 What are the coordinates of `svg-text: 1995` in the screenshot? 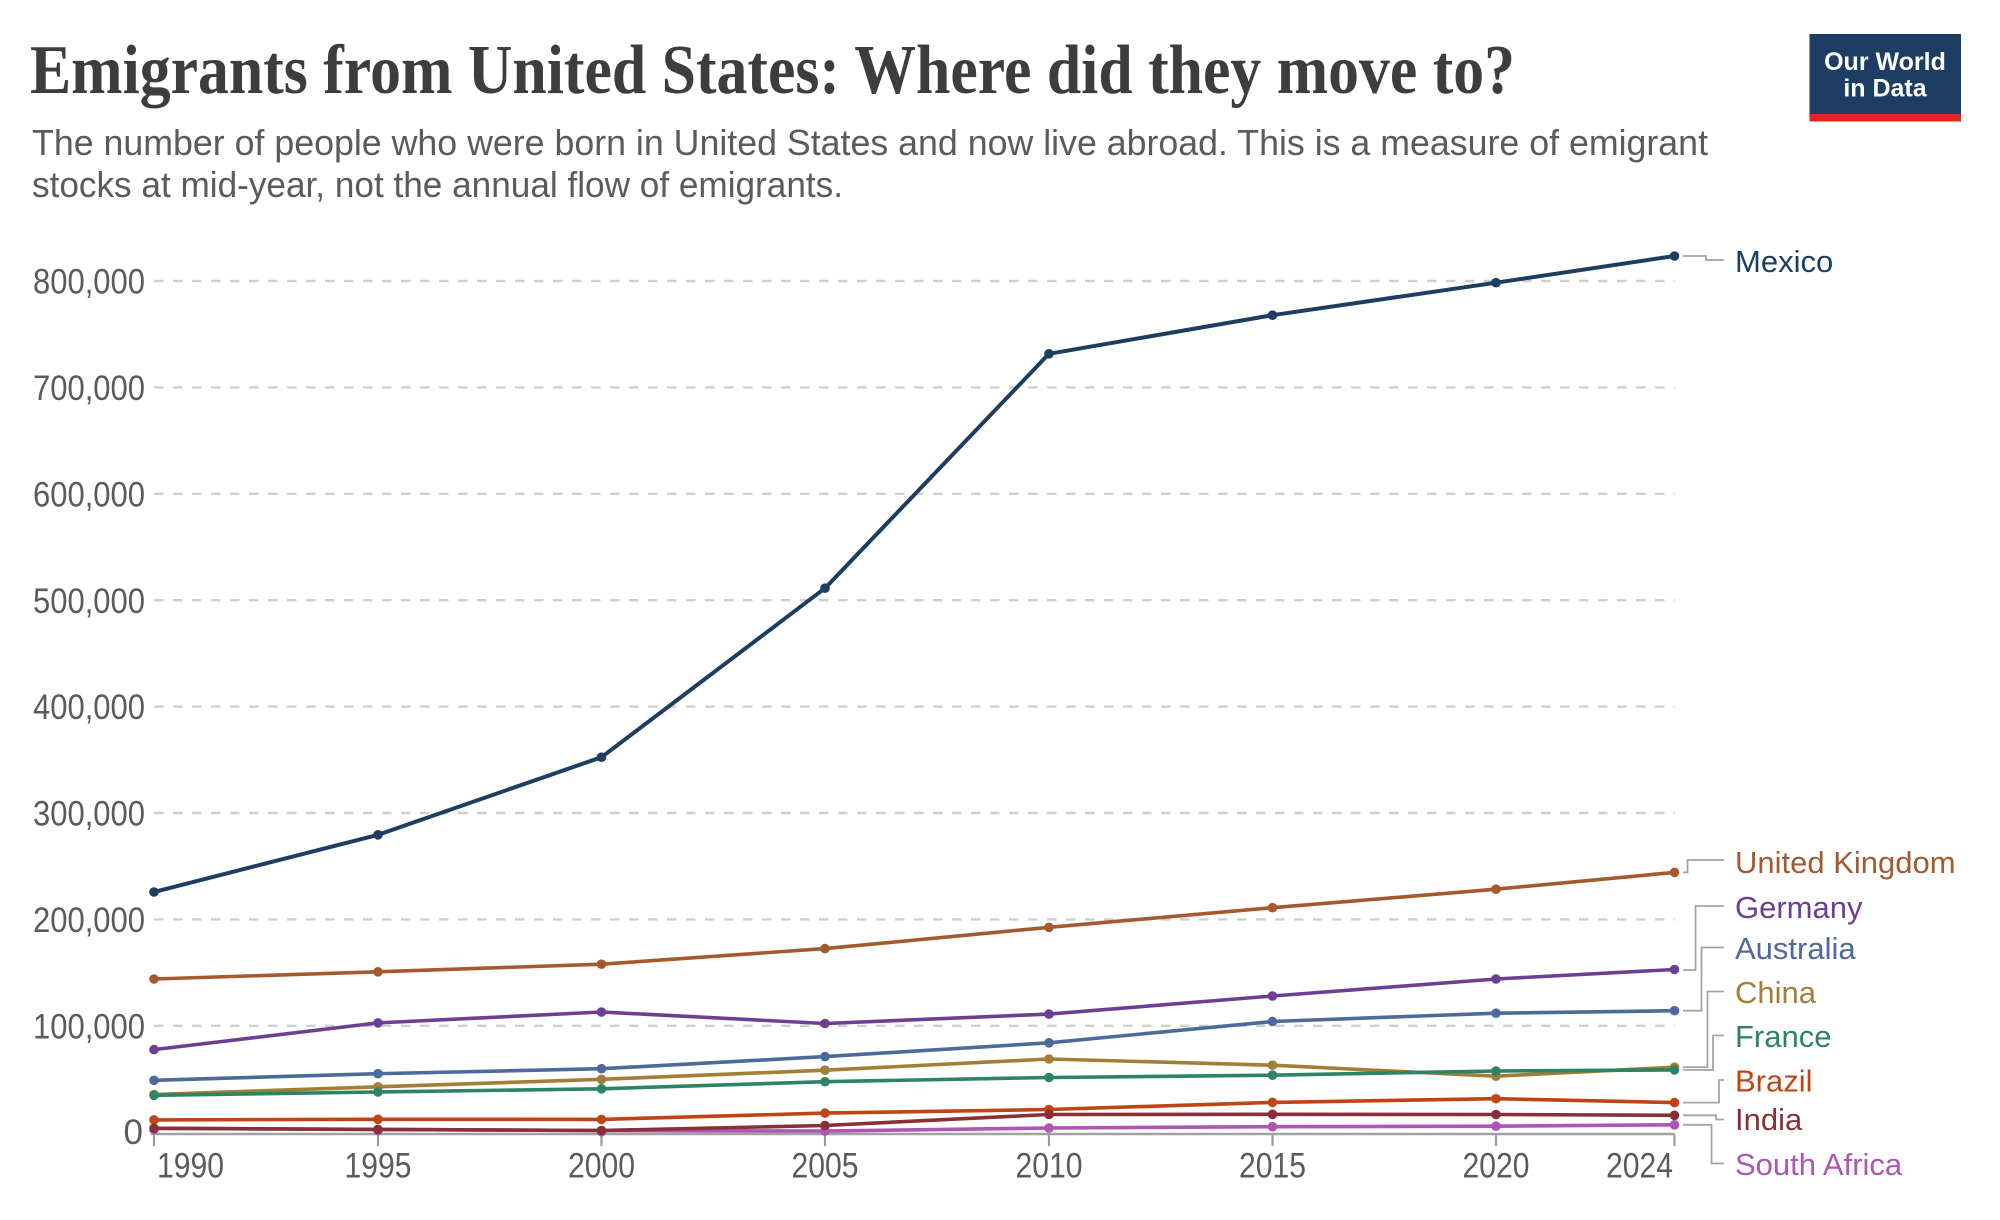 It's located at (378, 1166).